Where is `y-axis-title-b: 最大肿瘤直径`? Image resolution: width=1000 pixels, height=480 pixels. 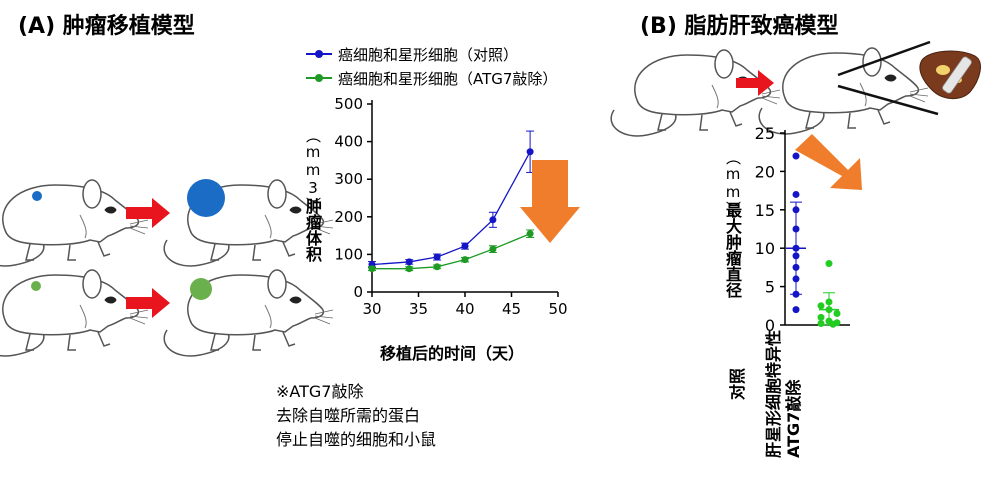
y-axis-title-b: 最大肿瘤直径 is located at coordinates (732, 250).